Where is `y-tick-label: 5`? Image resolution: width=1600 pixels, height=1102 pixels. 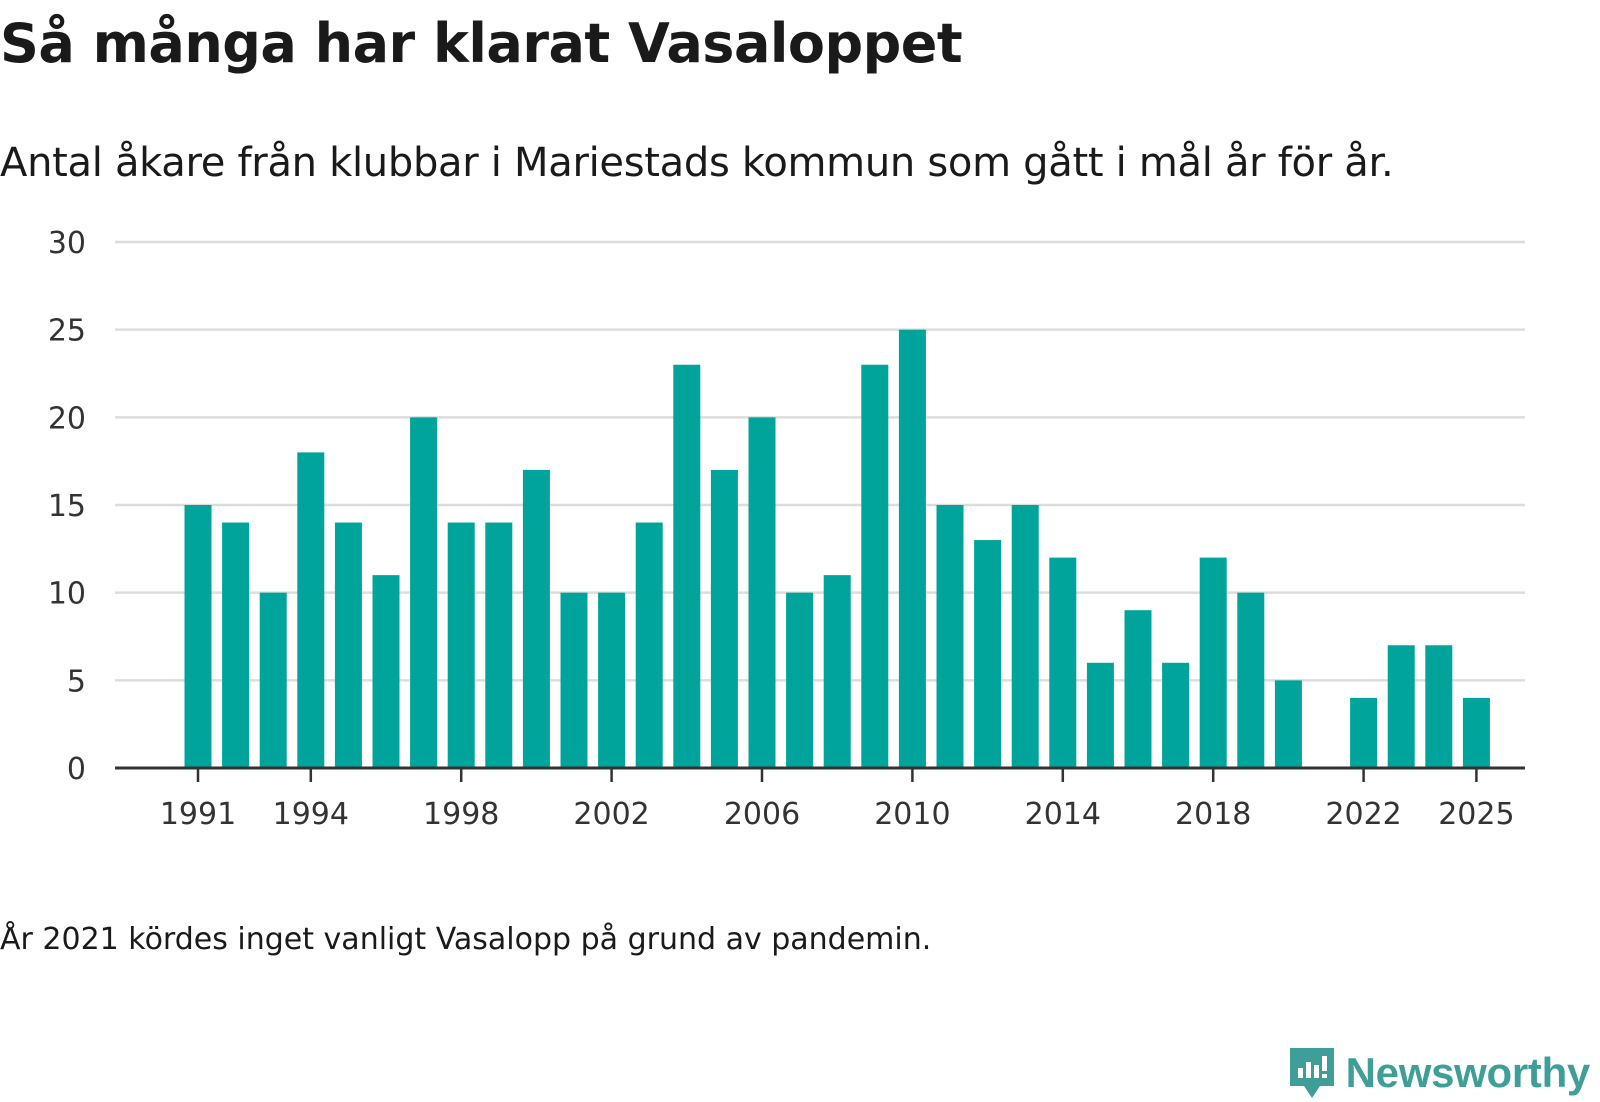
y-tick-label: 5 is located at coordinates (76, 681).